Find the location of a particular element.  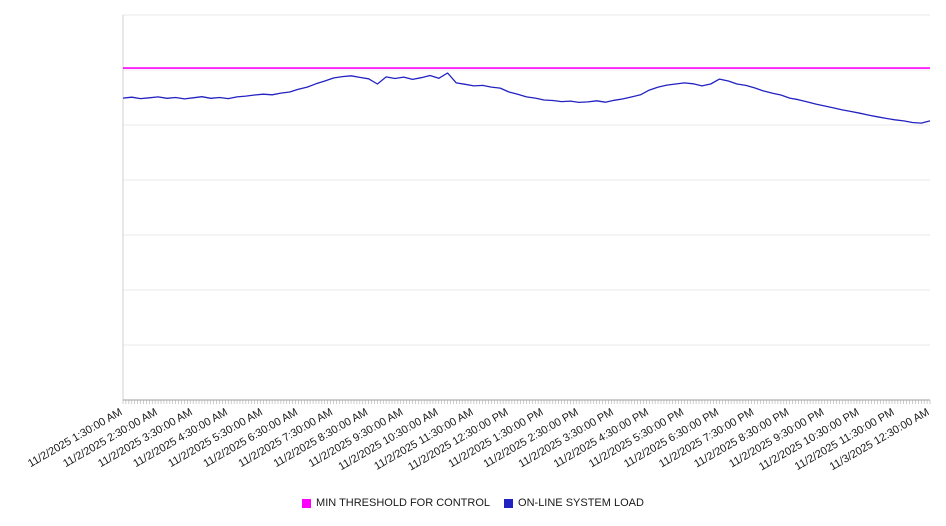

legend-item-system-load: ON-LINE SYSTEM LOAD is located at coordinates (574, 503).